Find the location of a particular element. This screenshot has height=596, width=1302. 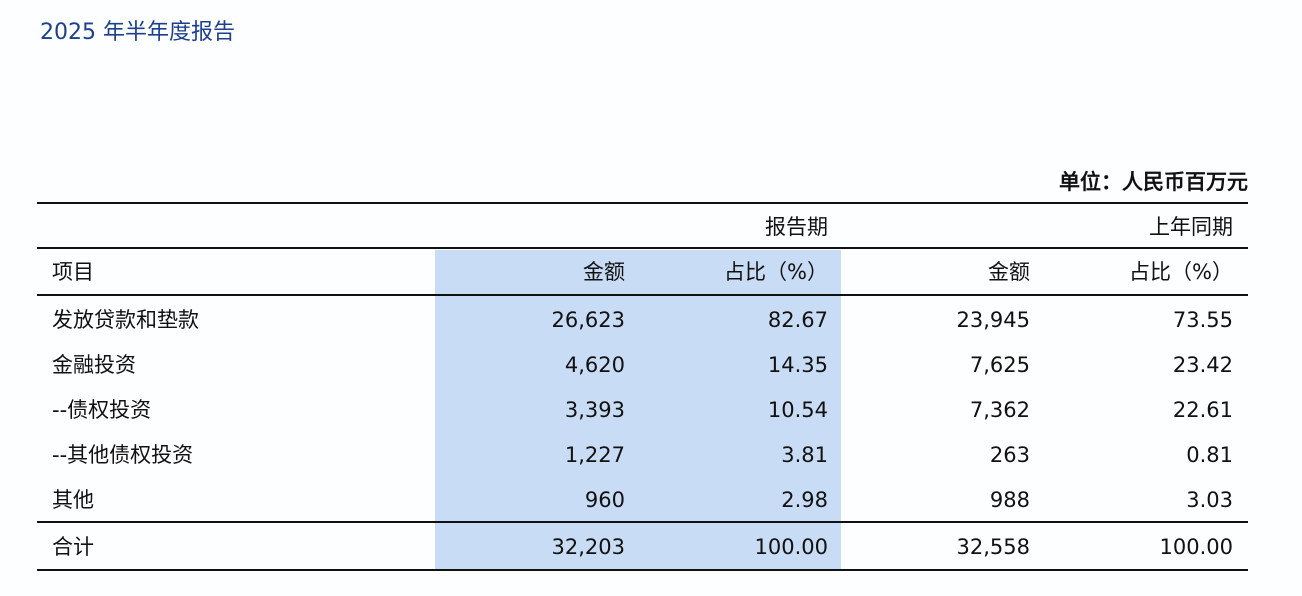

total-rule is located at coordinates (642, 522).